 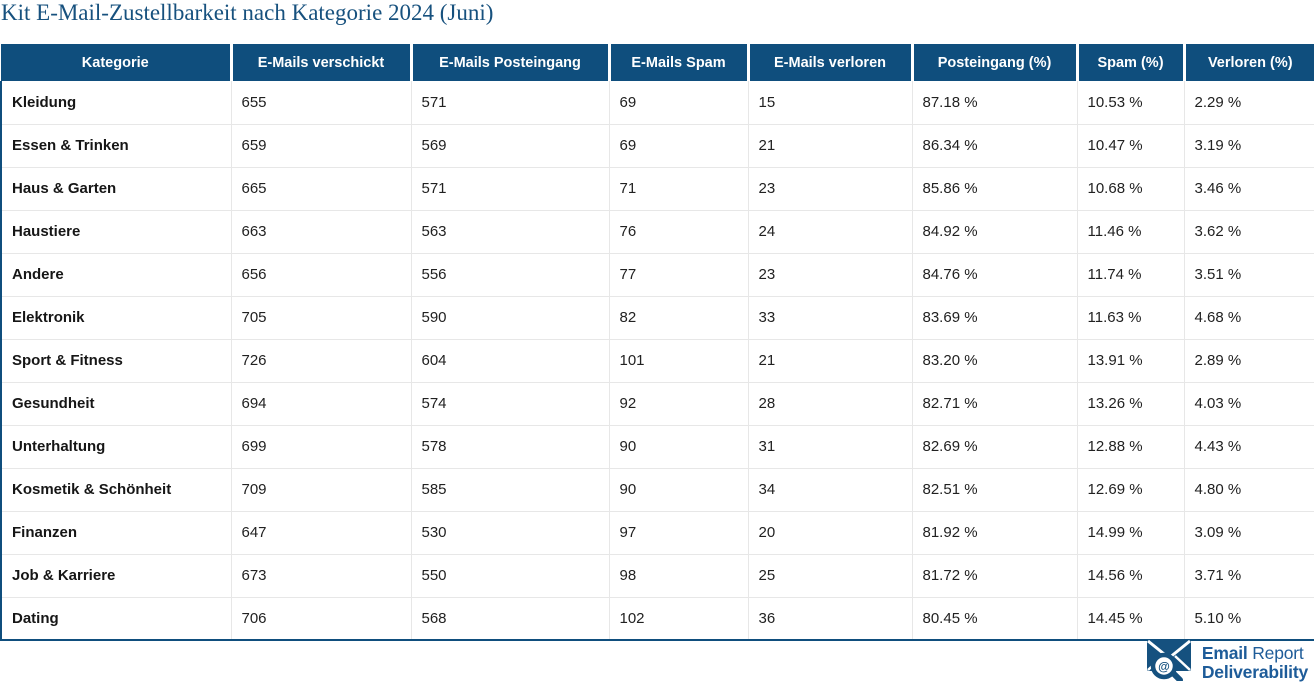 I want to click on table-row: Andere 656 556 77 23 84.76 % 11.74 % 3.51 %, so click(x=657, y=275).